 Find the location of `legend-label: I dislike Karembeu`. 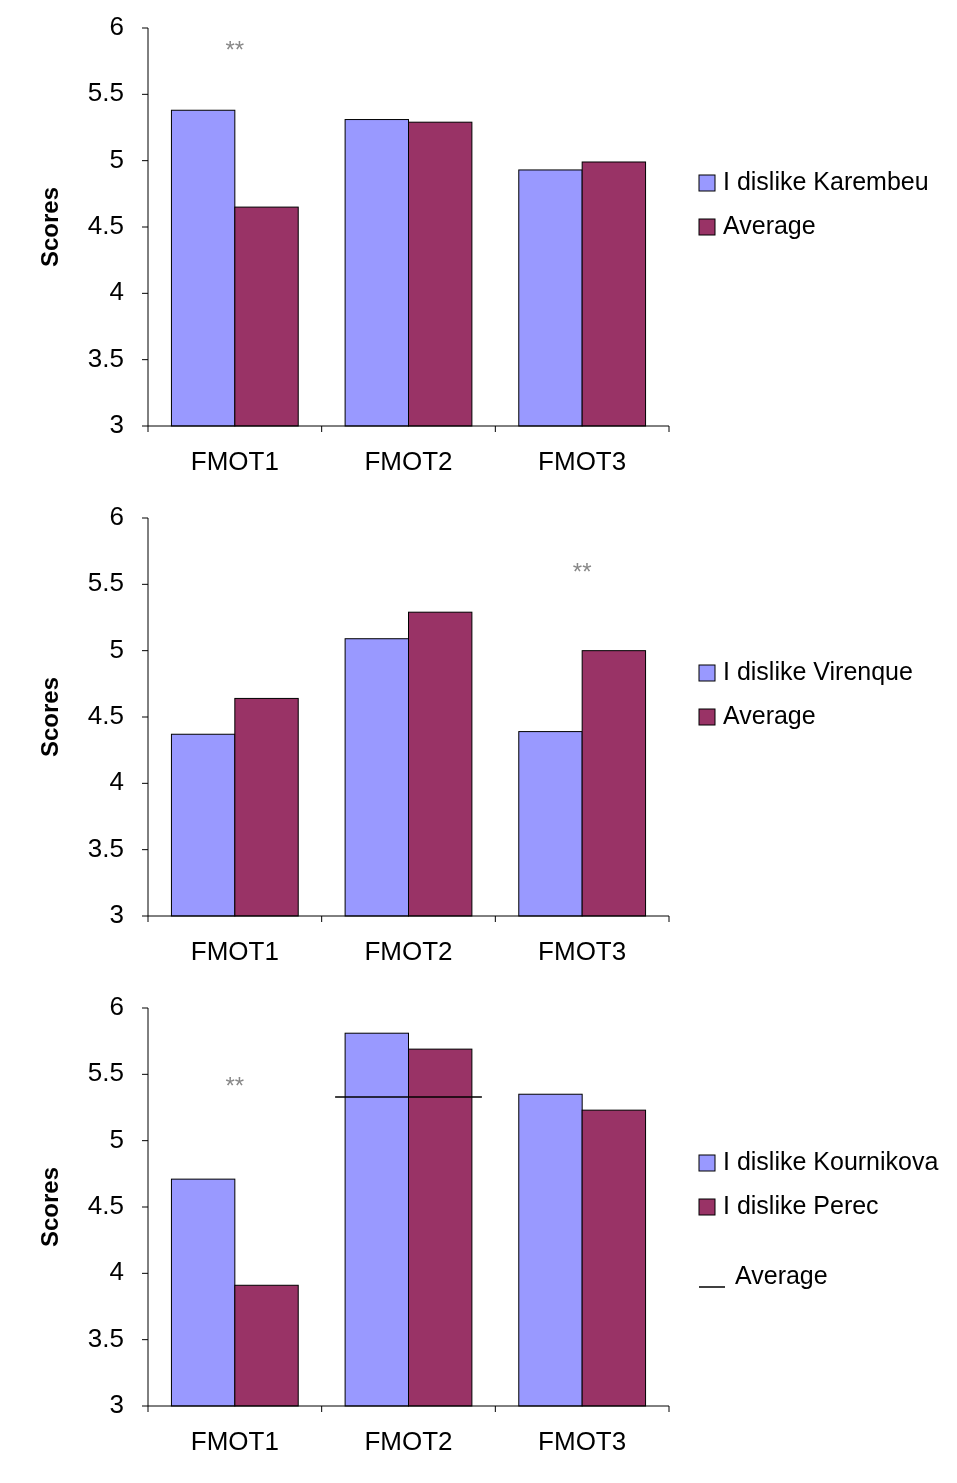

legend-label: I dislike Karembeu is located at coordinates (826, 180).